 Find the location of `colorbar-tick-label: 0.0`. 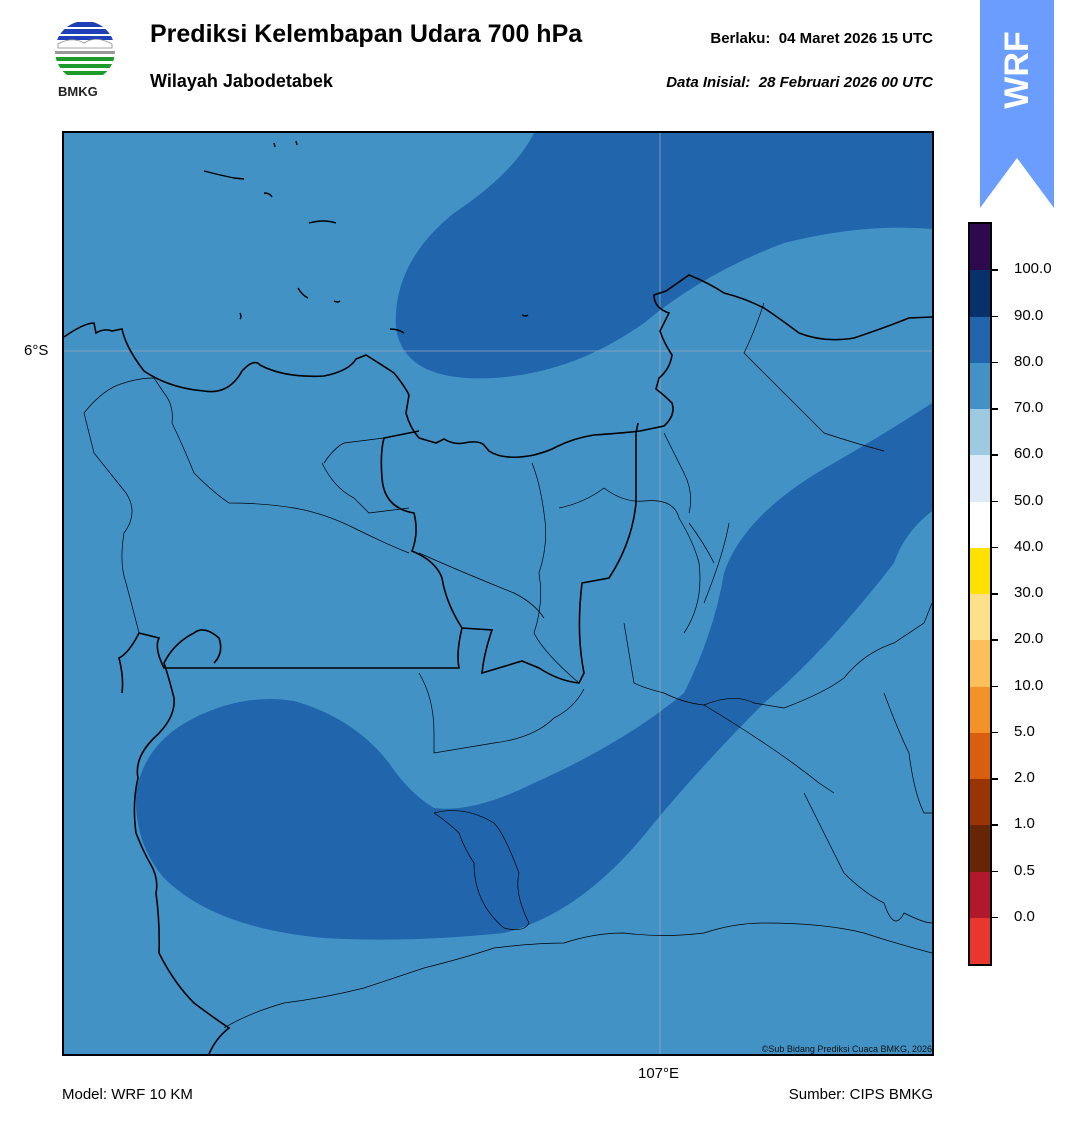

colorbar-tick-label: 0.0 is located at coordinates (1024, 916).